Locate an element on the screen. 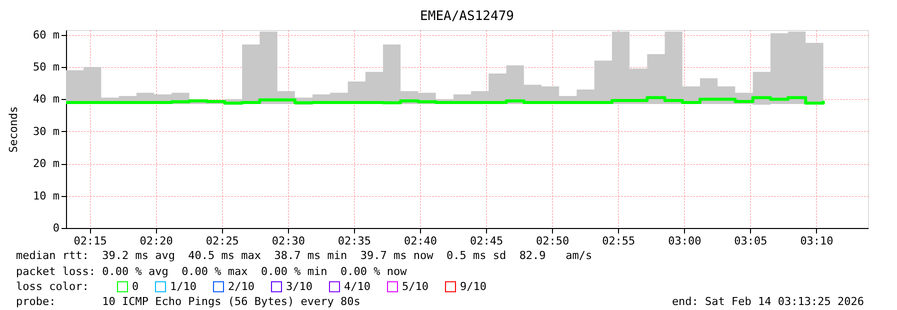 The width and height of the screenshot is (897, 310). legend-label: 9/10 is located at coordinates (473, 286).